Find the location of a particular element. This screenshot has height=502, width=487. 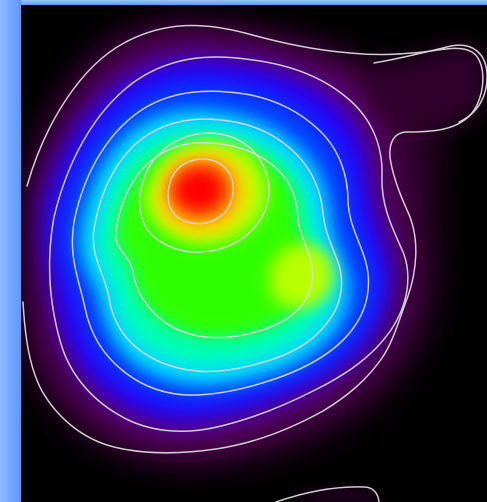

contour-bottom-right-fragment is located at coordinates (327, 494).